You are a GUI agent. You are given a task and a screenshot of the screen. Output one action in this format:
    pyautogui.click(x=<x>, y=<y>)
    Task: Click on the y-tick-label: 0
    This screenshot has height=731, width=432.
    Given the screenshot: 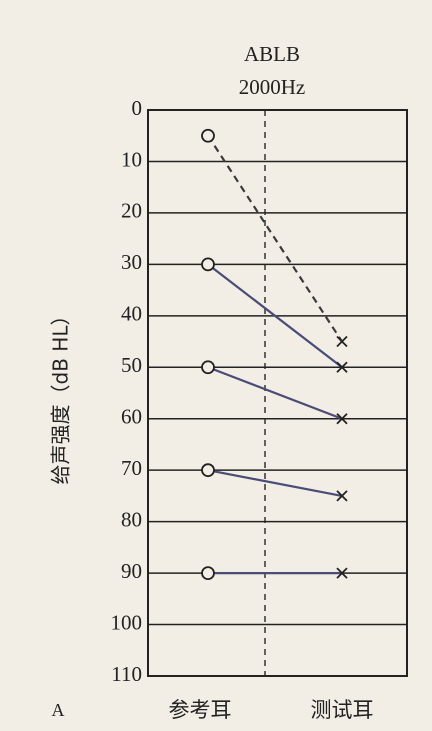 What is the action you would take?
    pyautogui.click(x=137, y=108)
    